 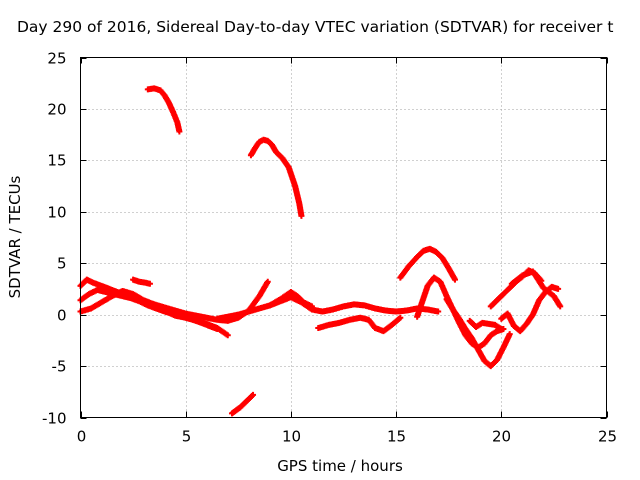 What do you see at coordinates (501, 437) in the screenshot?
I see `x-tick-label: 20` at bounding box center [501, 437].